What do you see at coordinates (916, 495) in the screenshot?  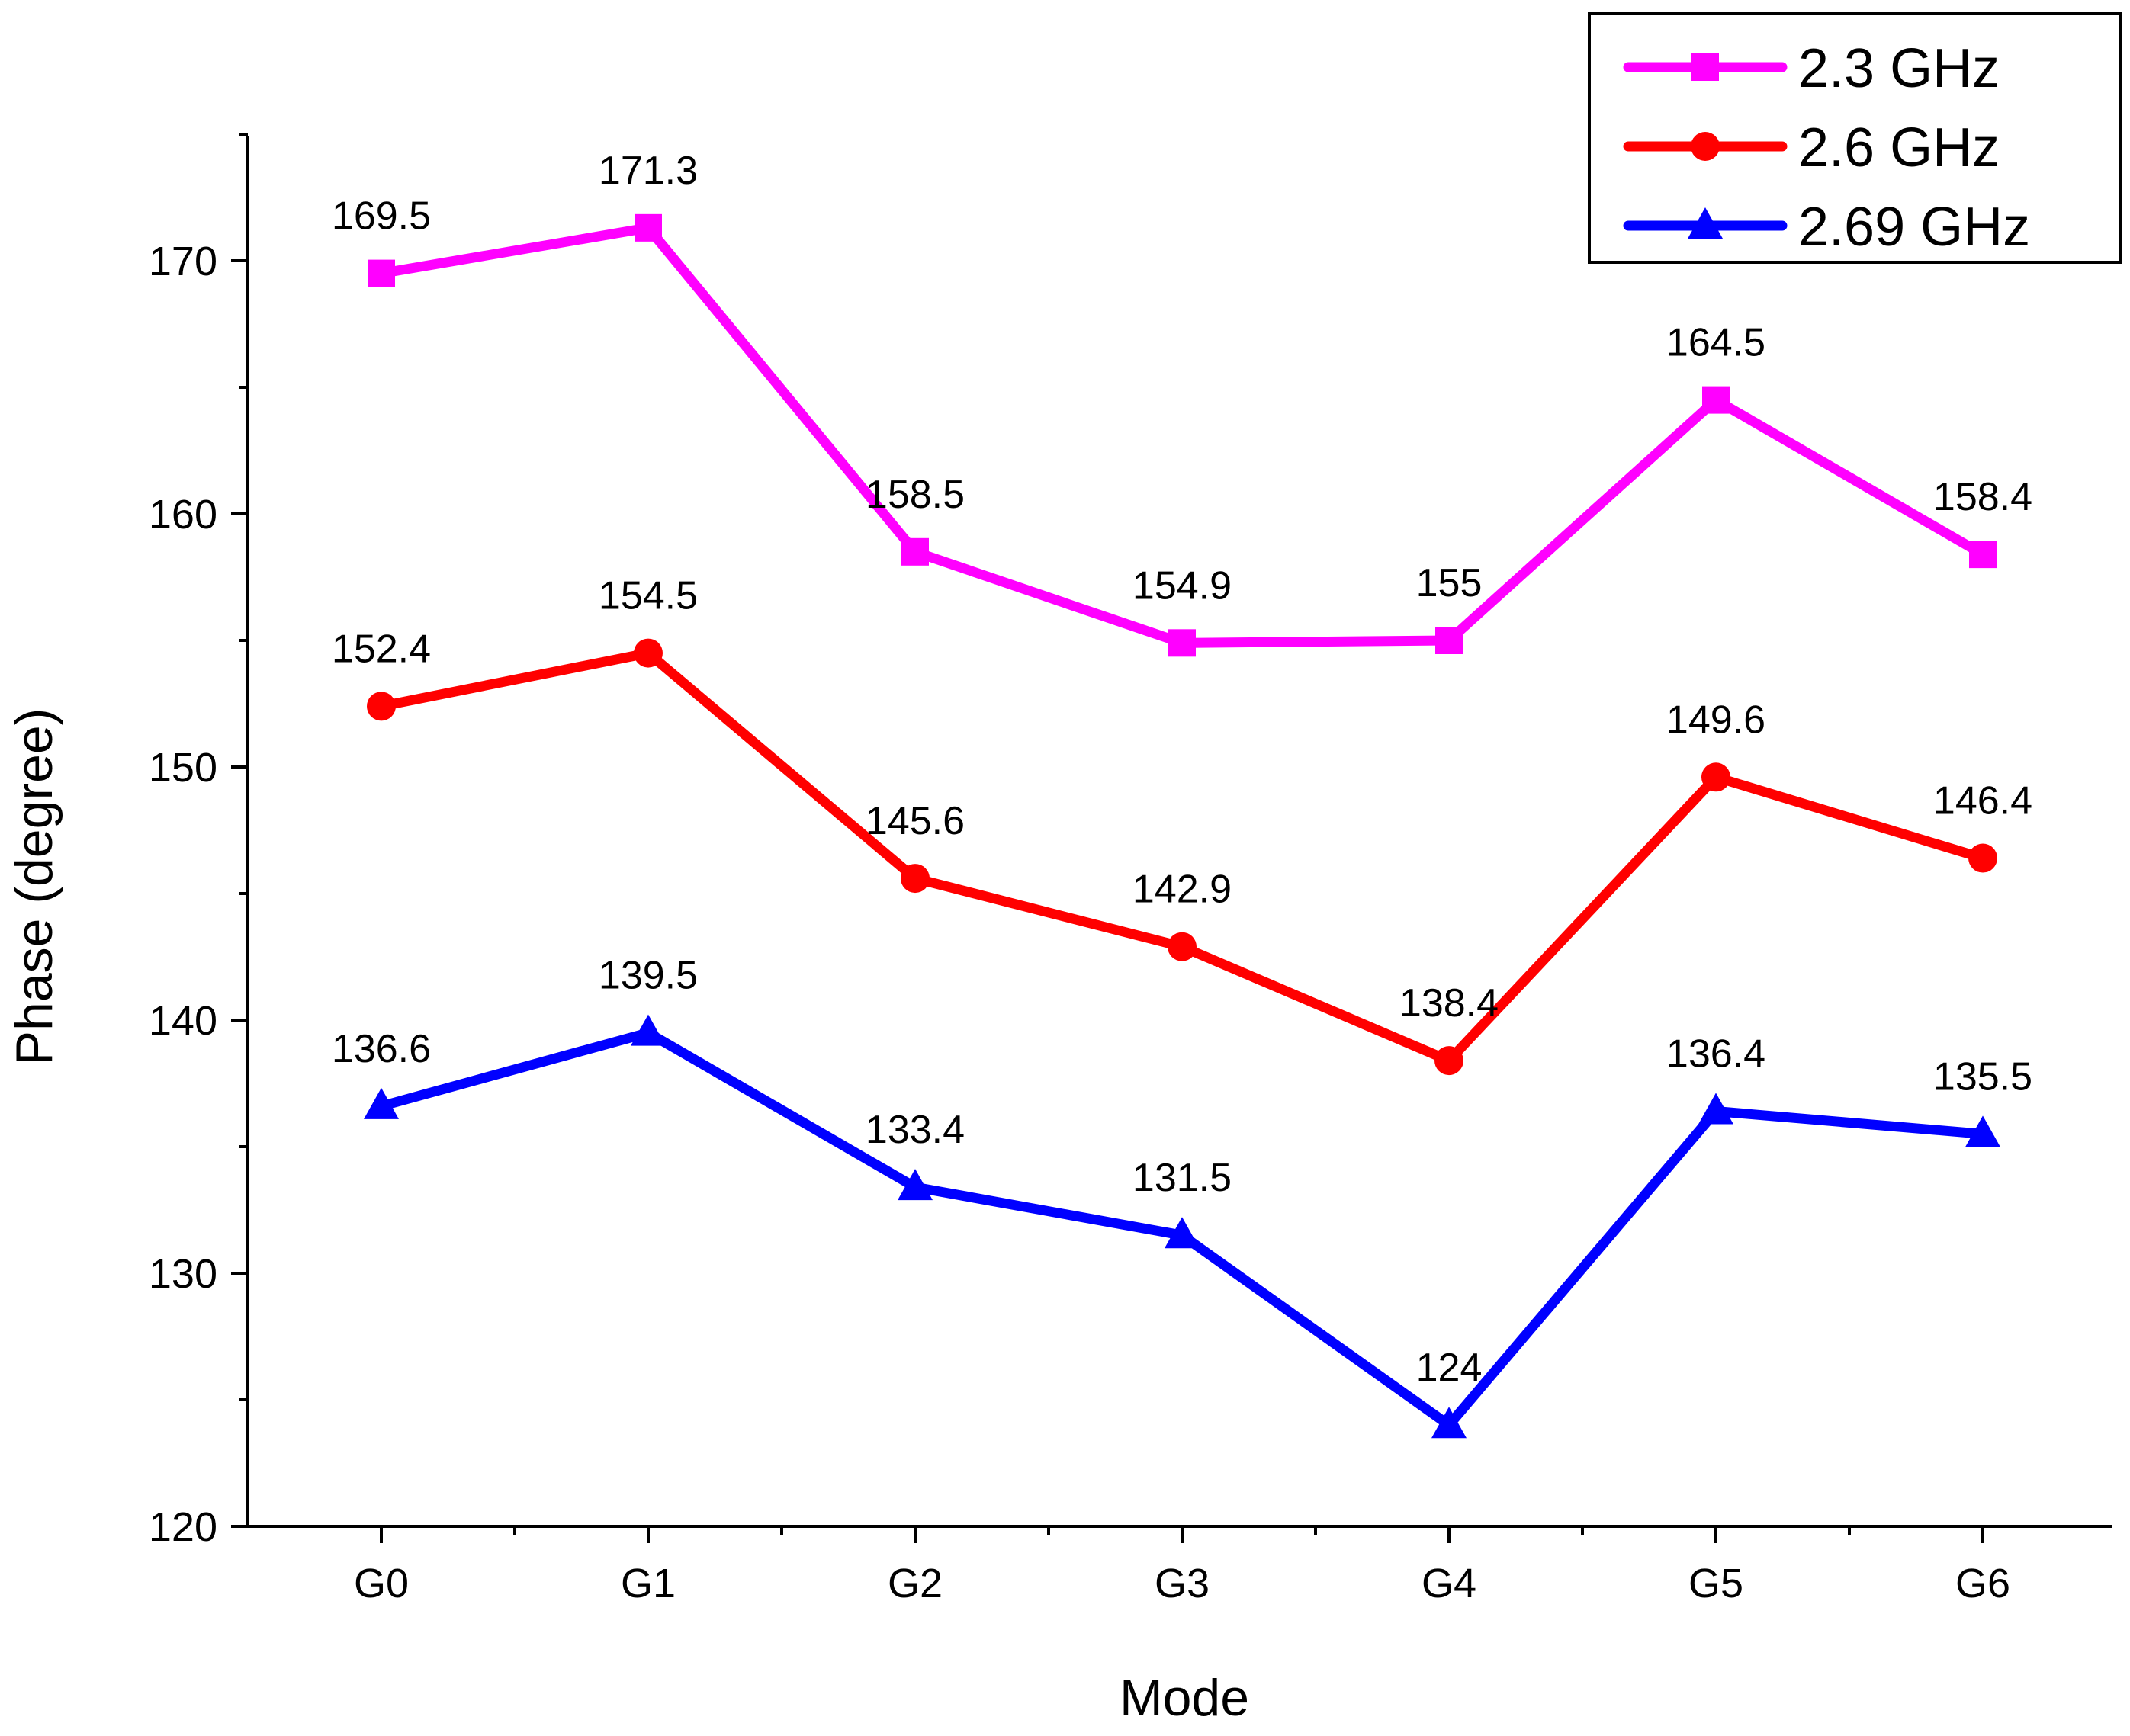 I see `data-label: 158.5` at bounding box center [916, 495].